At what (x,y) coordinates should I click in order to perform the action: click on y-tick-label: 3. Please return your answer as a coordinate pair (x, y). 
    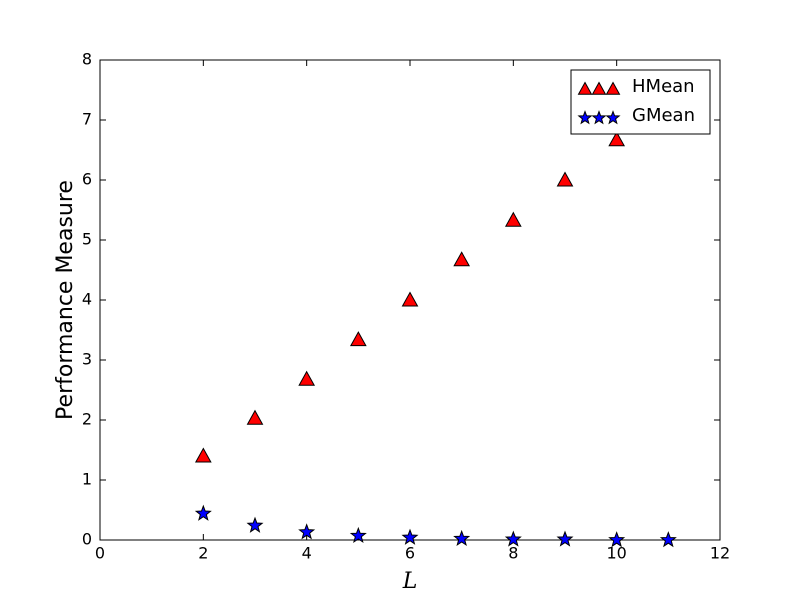
    Looking at the image, I should click on (87, 359).